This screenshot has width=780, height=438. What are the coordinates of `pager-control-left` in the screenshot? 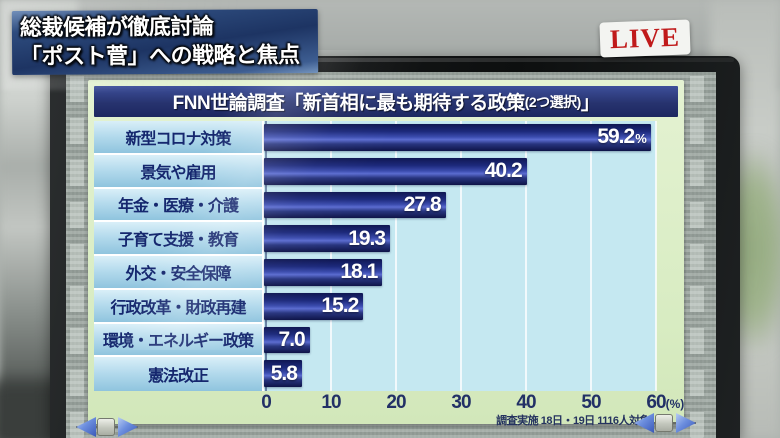 It's located at (107, 427).